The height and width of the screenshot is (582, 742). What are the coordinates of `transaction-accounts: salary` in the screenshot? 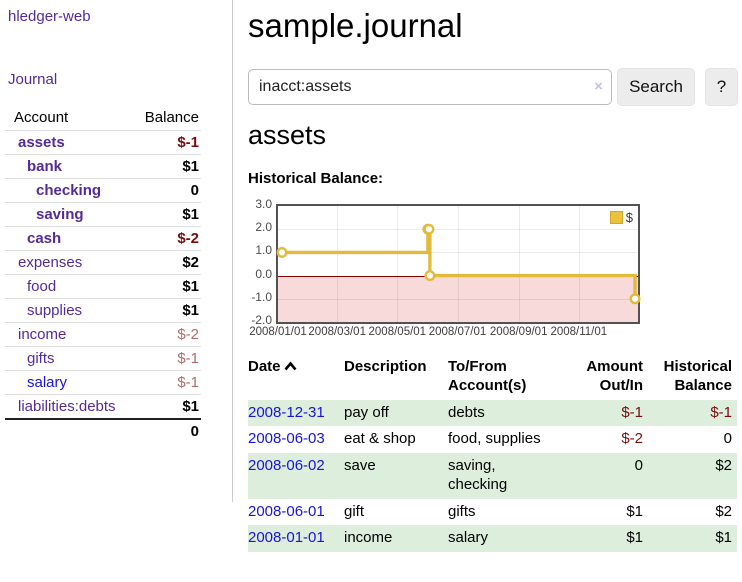 It's located at (468, 538).